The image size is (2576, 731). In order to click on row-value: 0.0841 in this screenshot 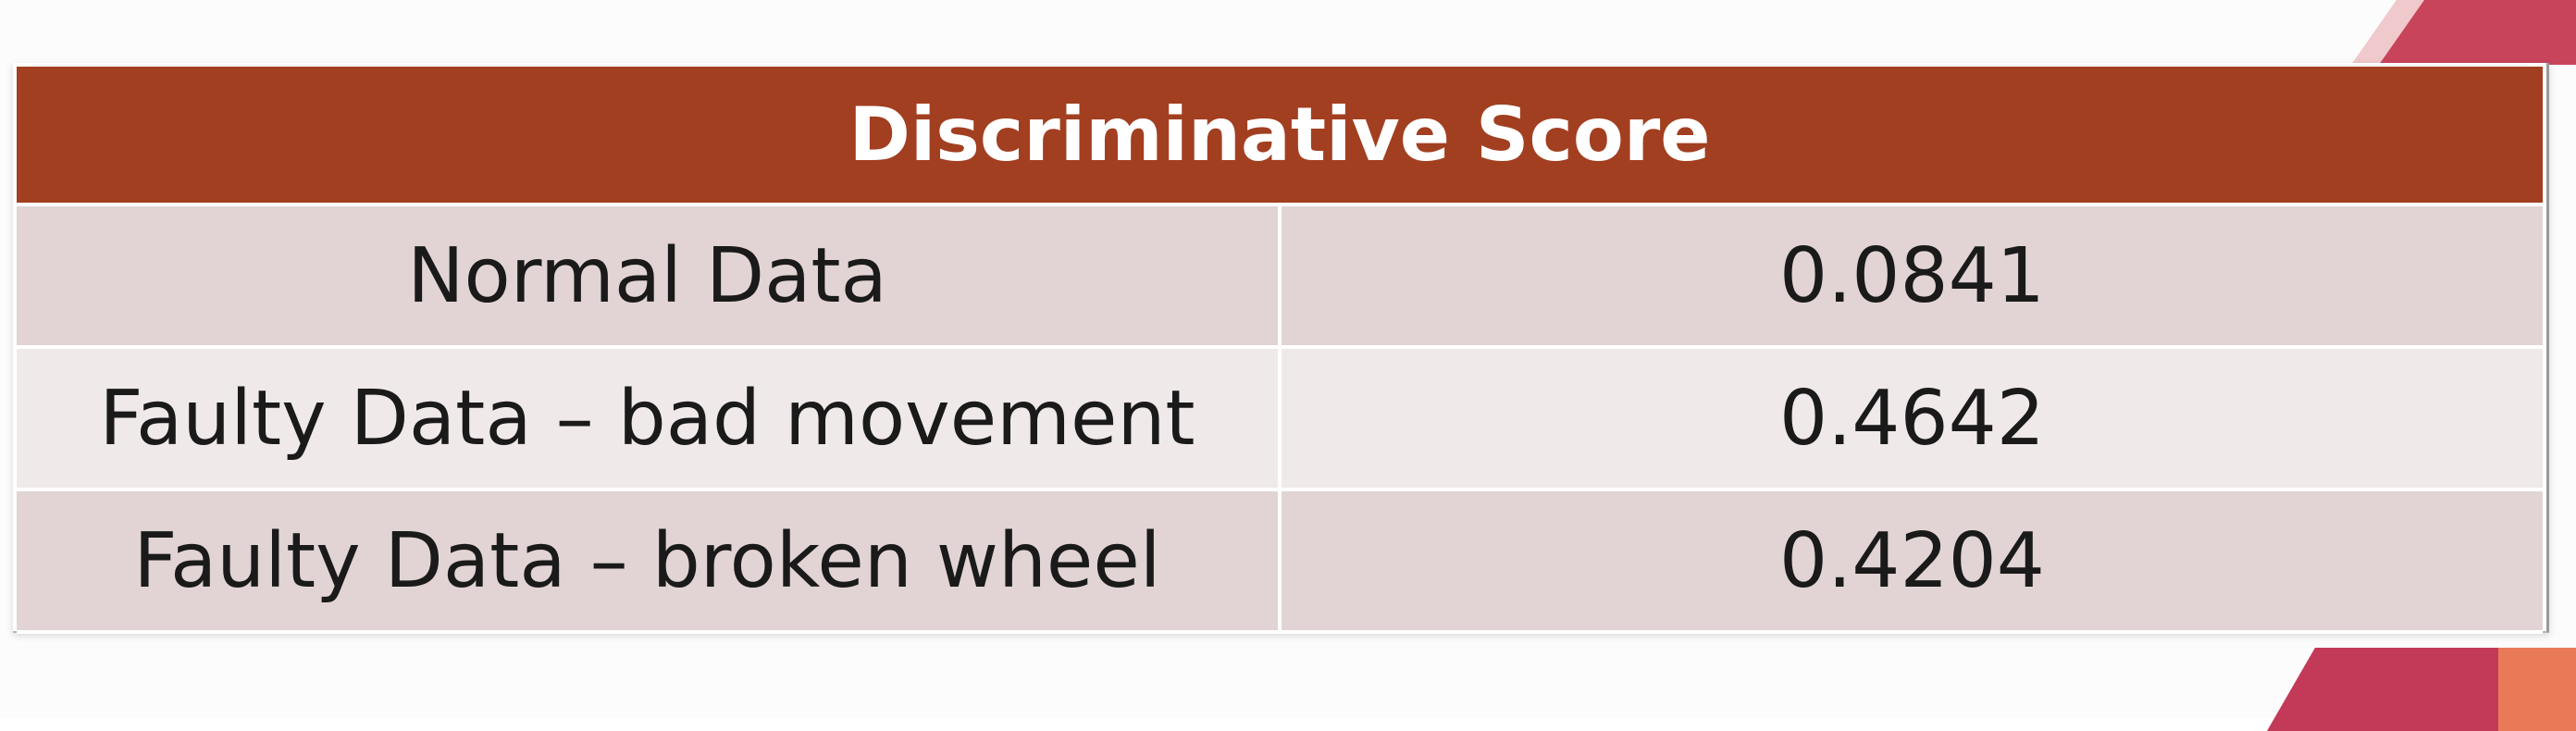, I will do `click(1911, 276)`.